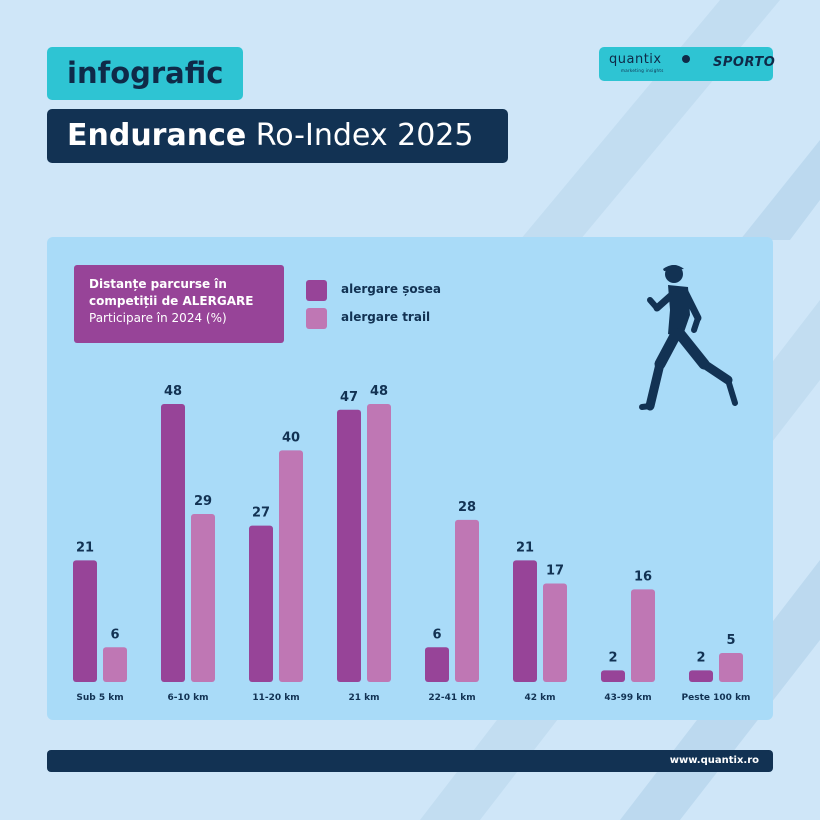  What do you see at coordinates (539, 698) in the screenshot?
I see `category-label: 42 km` at bounding box center [539, 698].